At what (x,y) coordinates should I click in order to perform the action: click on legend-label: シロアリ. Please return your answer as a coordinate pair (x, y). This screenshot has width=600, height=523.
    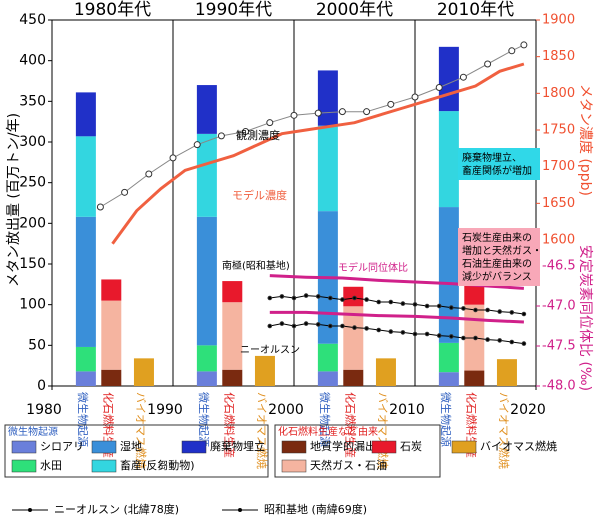
    Looking at the image, I should click on (62, 446).